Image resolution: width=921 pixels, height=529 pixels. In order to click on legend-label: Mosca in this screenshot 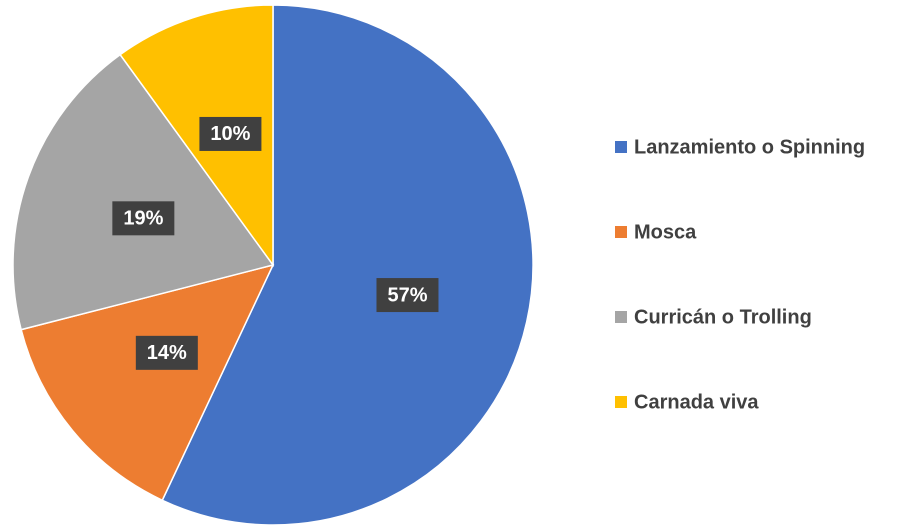, I will do `click(665, 232)`.